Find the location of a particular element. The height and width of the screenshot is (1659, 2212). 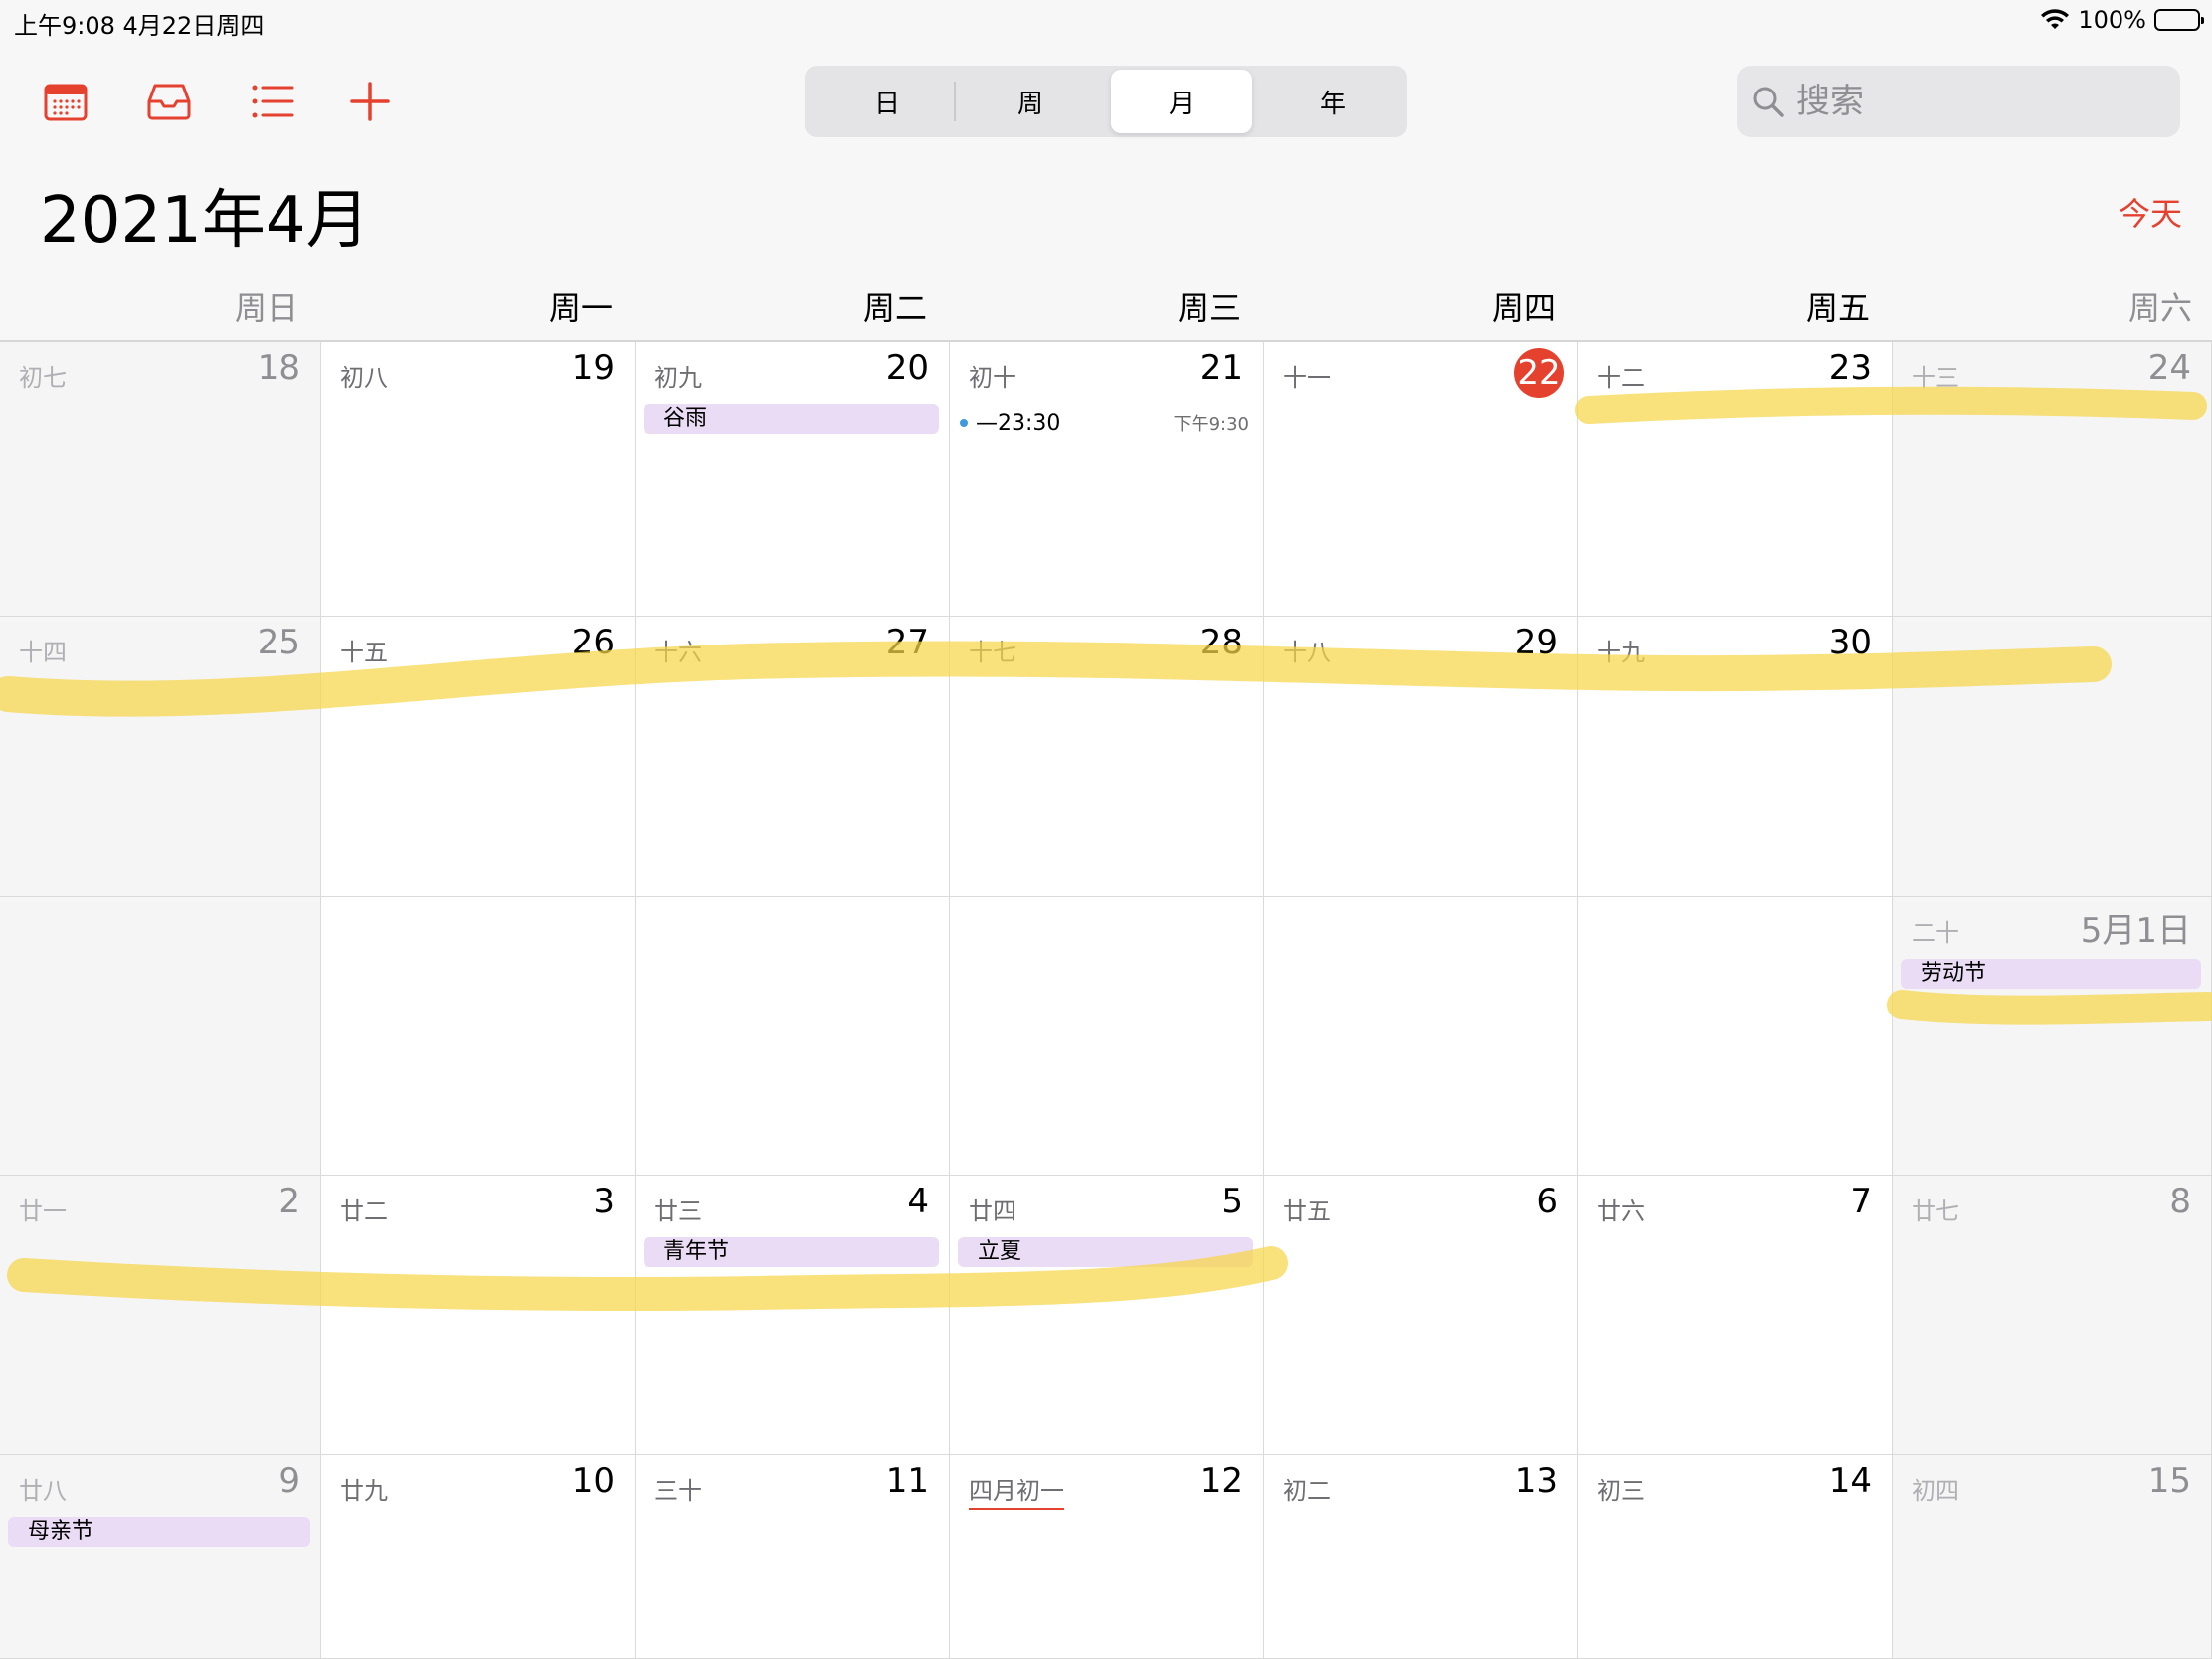

lunar-date: 初七 is located at coordinates (43, 378).